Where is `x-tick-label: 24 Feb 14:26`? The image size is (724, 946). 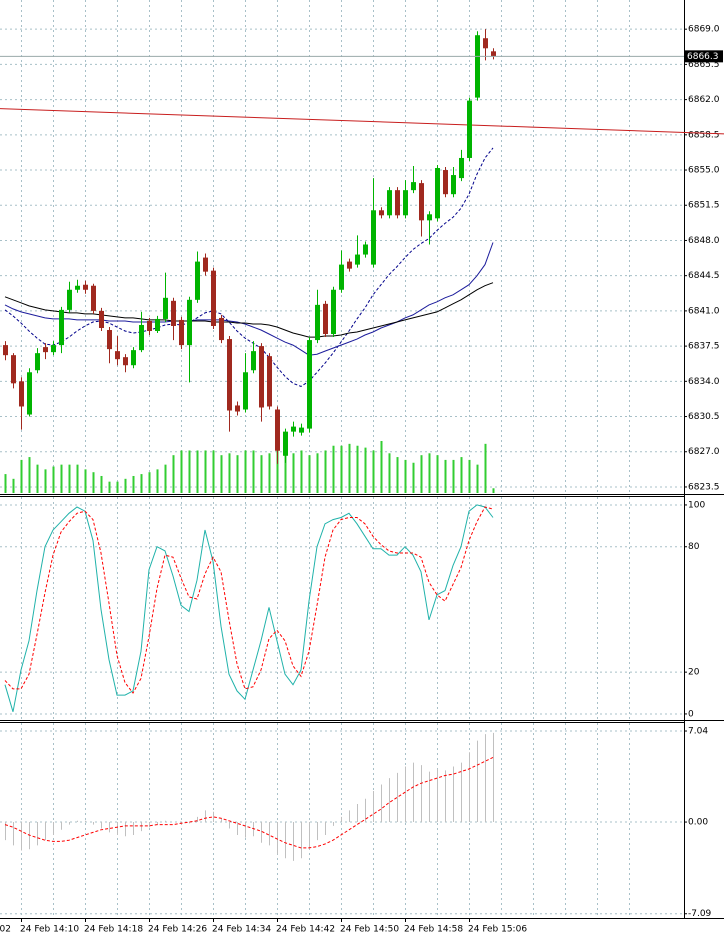 x-tick-label: 24 Feb 14:26 is located at coordinates (177, 930).